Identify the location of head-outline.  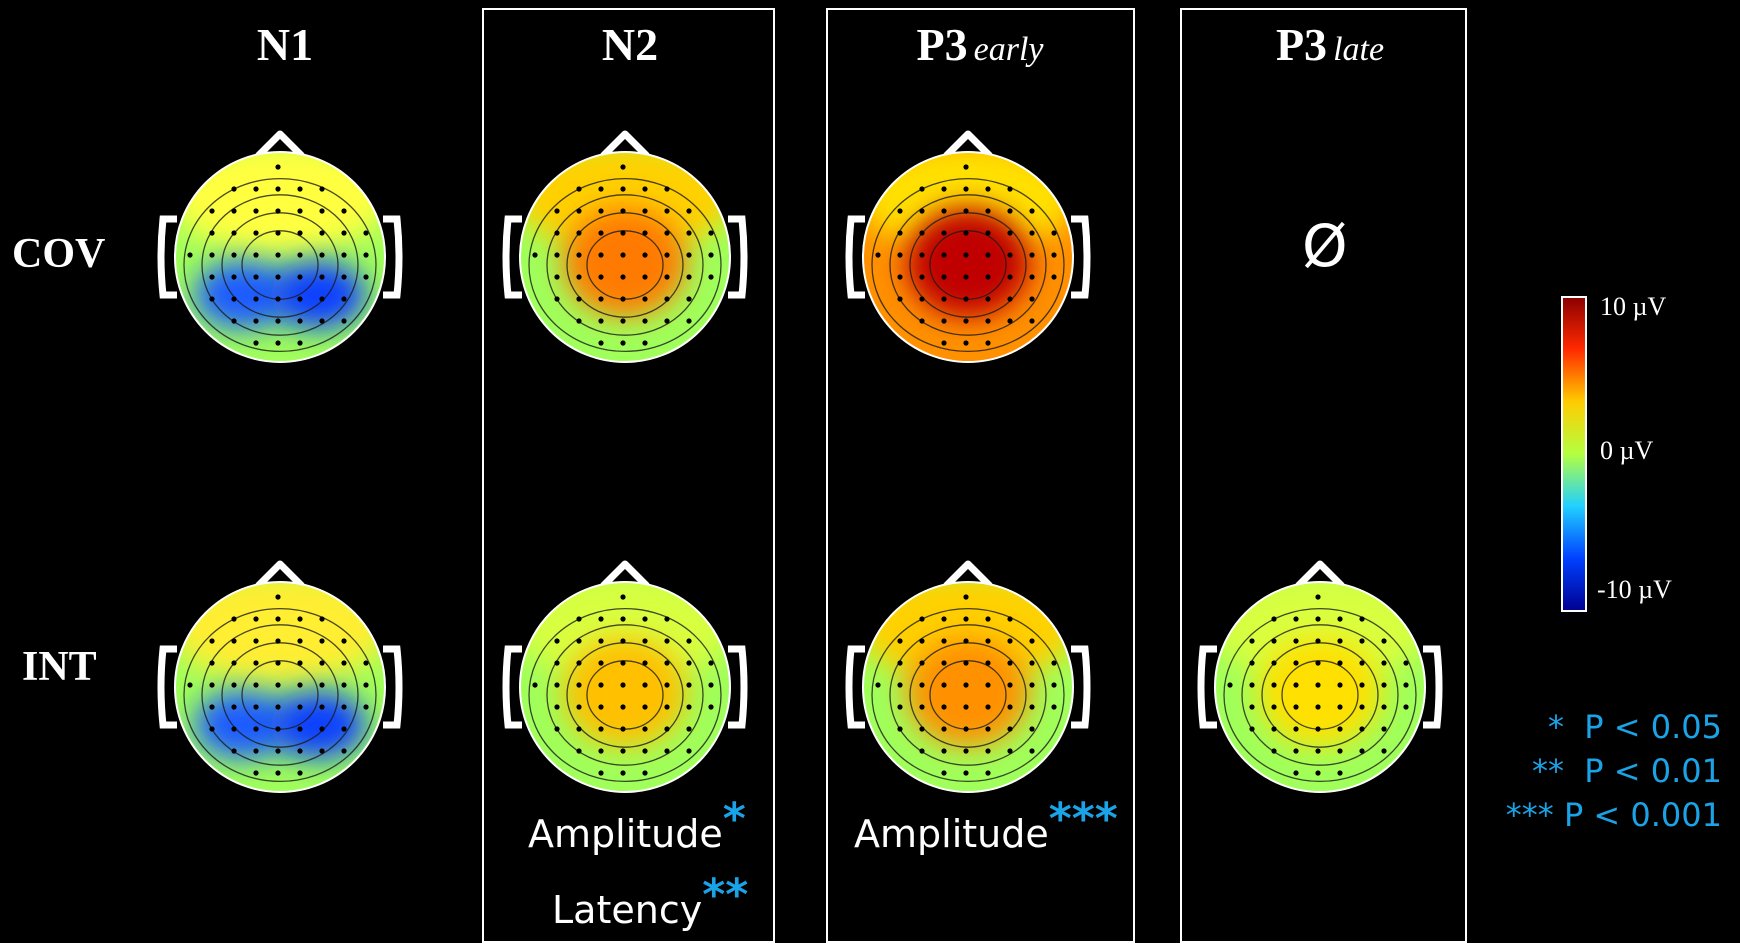
(625, 687).